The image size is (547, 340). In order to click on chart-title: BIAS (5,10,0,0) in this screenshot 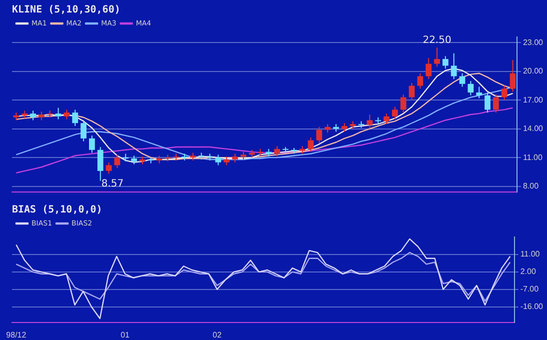, I will do `click(57, 210)`.